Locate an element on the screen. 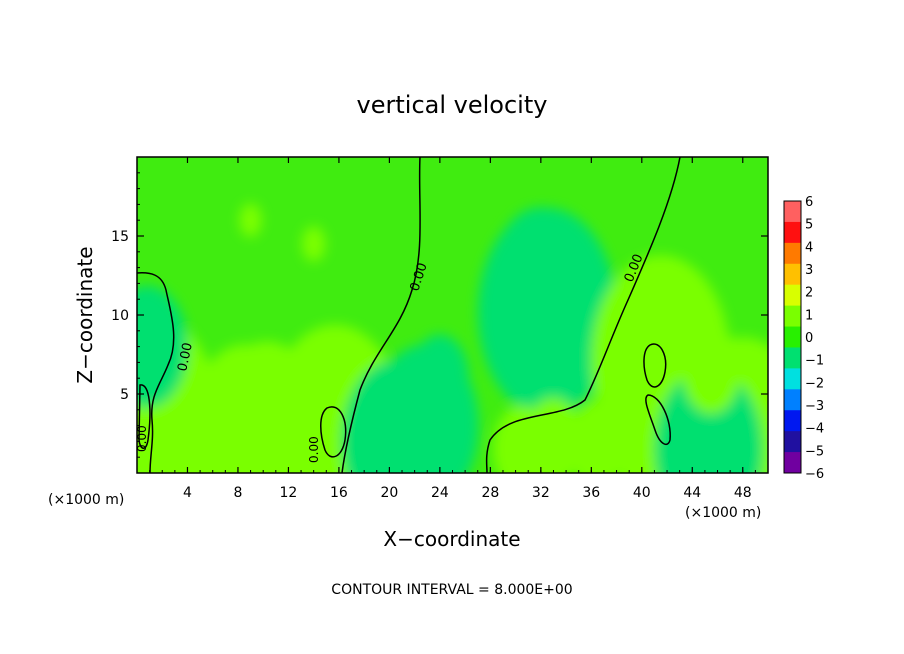 The image size is (904, 654). colorbar-label: 0 is located at coordinates (809, 338).